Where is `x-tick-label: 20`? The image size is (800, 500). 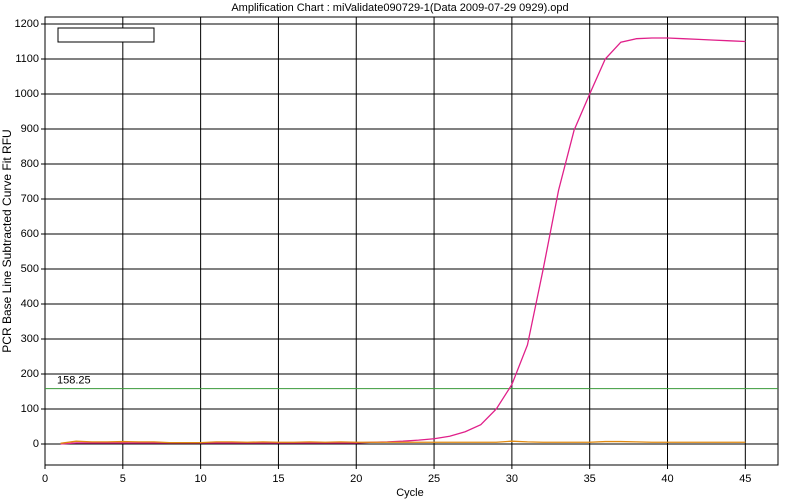
x-tick-label: 20 is located at coordinates (356, 479).